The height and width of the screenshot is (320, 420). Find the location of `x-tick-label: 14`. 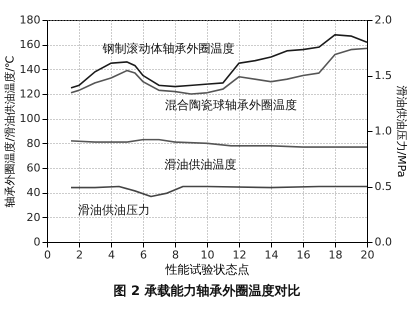

x-tick-label: 14 is located at coordinates (271, 255).